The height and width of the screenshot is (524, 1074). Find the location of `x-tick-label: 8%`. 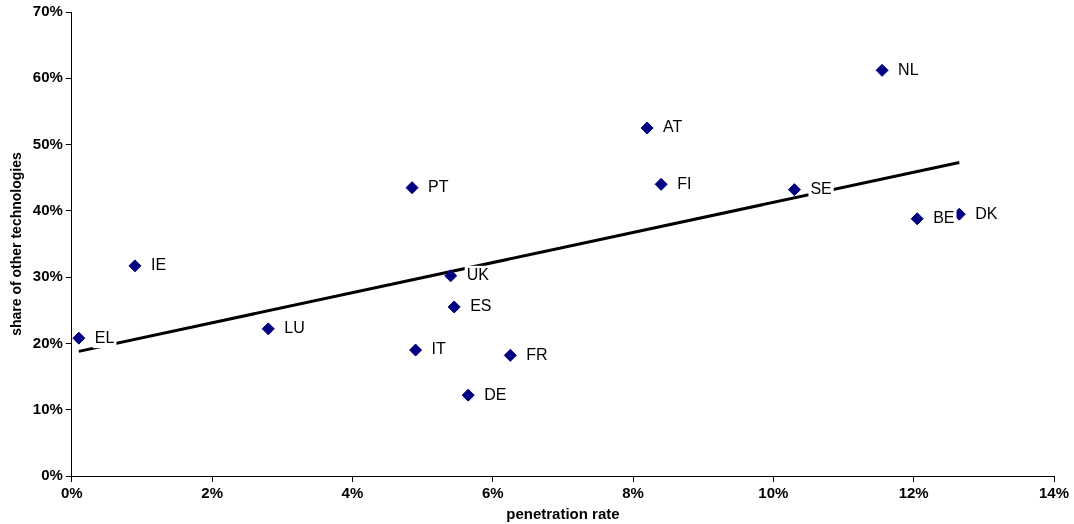

x-tick-label: 8% is located at coordinates (633, 493).